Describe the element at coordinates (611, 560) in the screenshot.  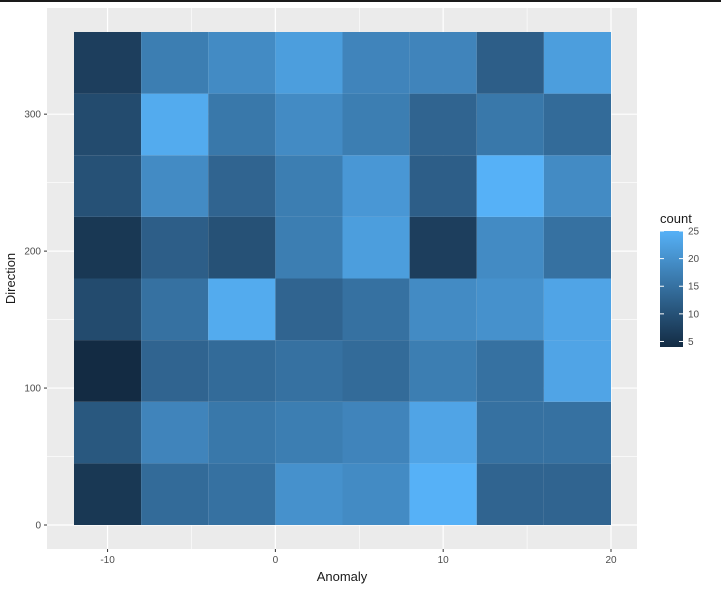
I see `x-tick-label: 20` at that location.